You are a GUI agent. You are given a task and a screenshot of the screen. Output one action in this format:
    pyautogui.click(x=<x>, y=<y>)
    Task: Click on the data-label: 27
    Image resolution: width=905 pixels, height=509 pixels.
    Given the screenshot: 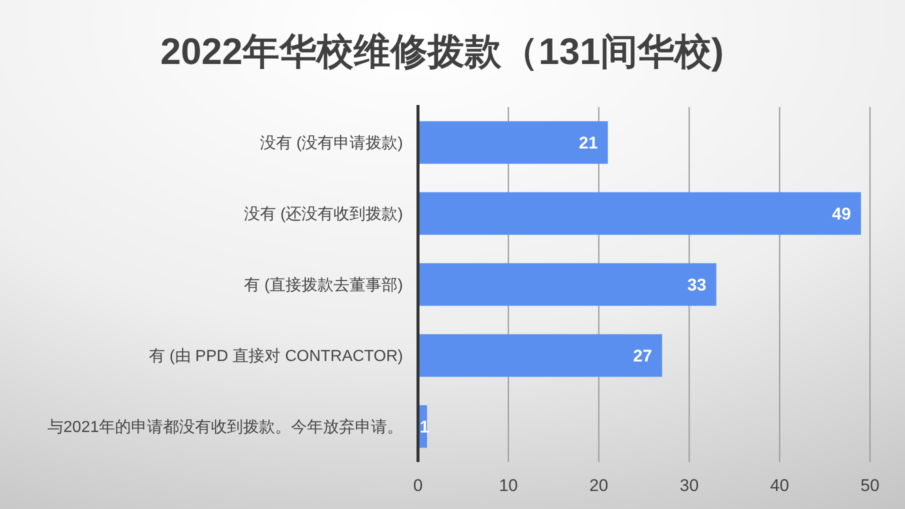 What is the action you would take?
    pyautogui.click(x=642, y=356)
    